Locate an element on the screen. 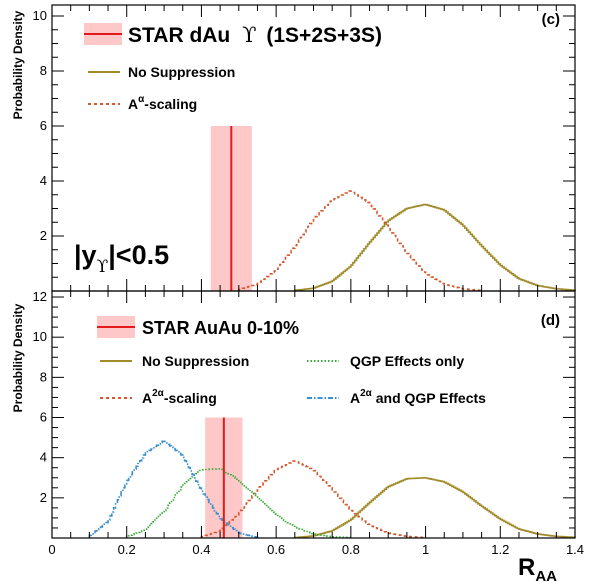 The image size is (600, 582). xtick-label: 0.2 is located at coordinates (127, 549).